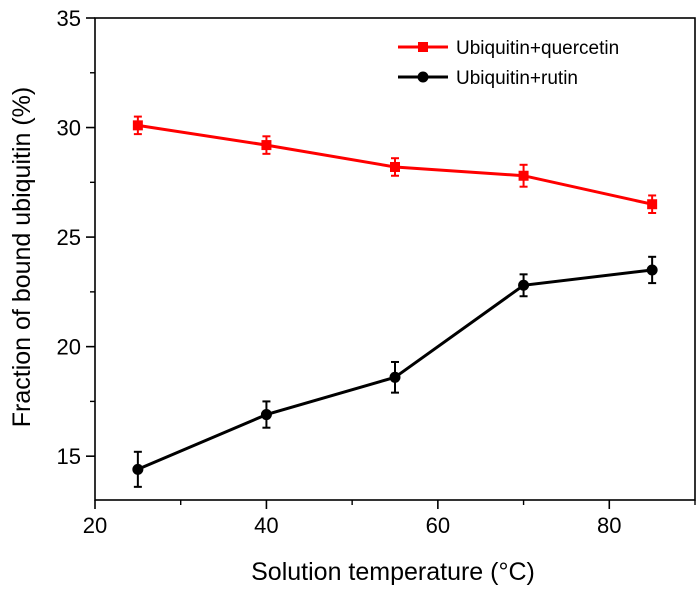  I want to click on y-axis-label: Fraction of bound ubiquitin (%), so click(22, 257).